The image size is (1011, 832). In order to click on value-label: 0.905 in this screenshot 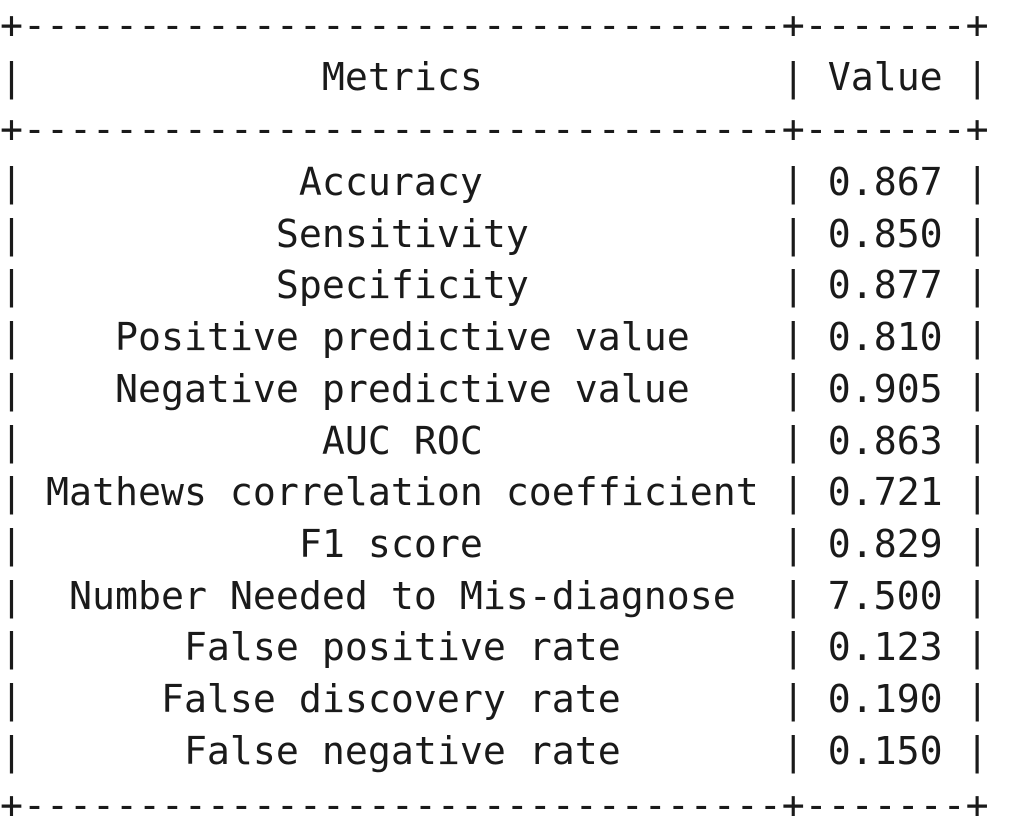, I will do `click(885, 389)`.